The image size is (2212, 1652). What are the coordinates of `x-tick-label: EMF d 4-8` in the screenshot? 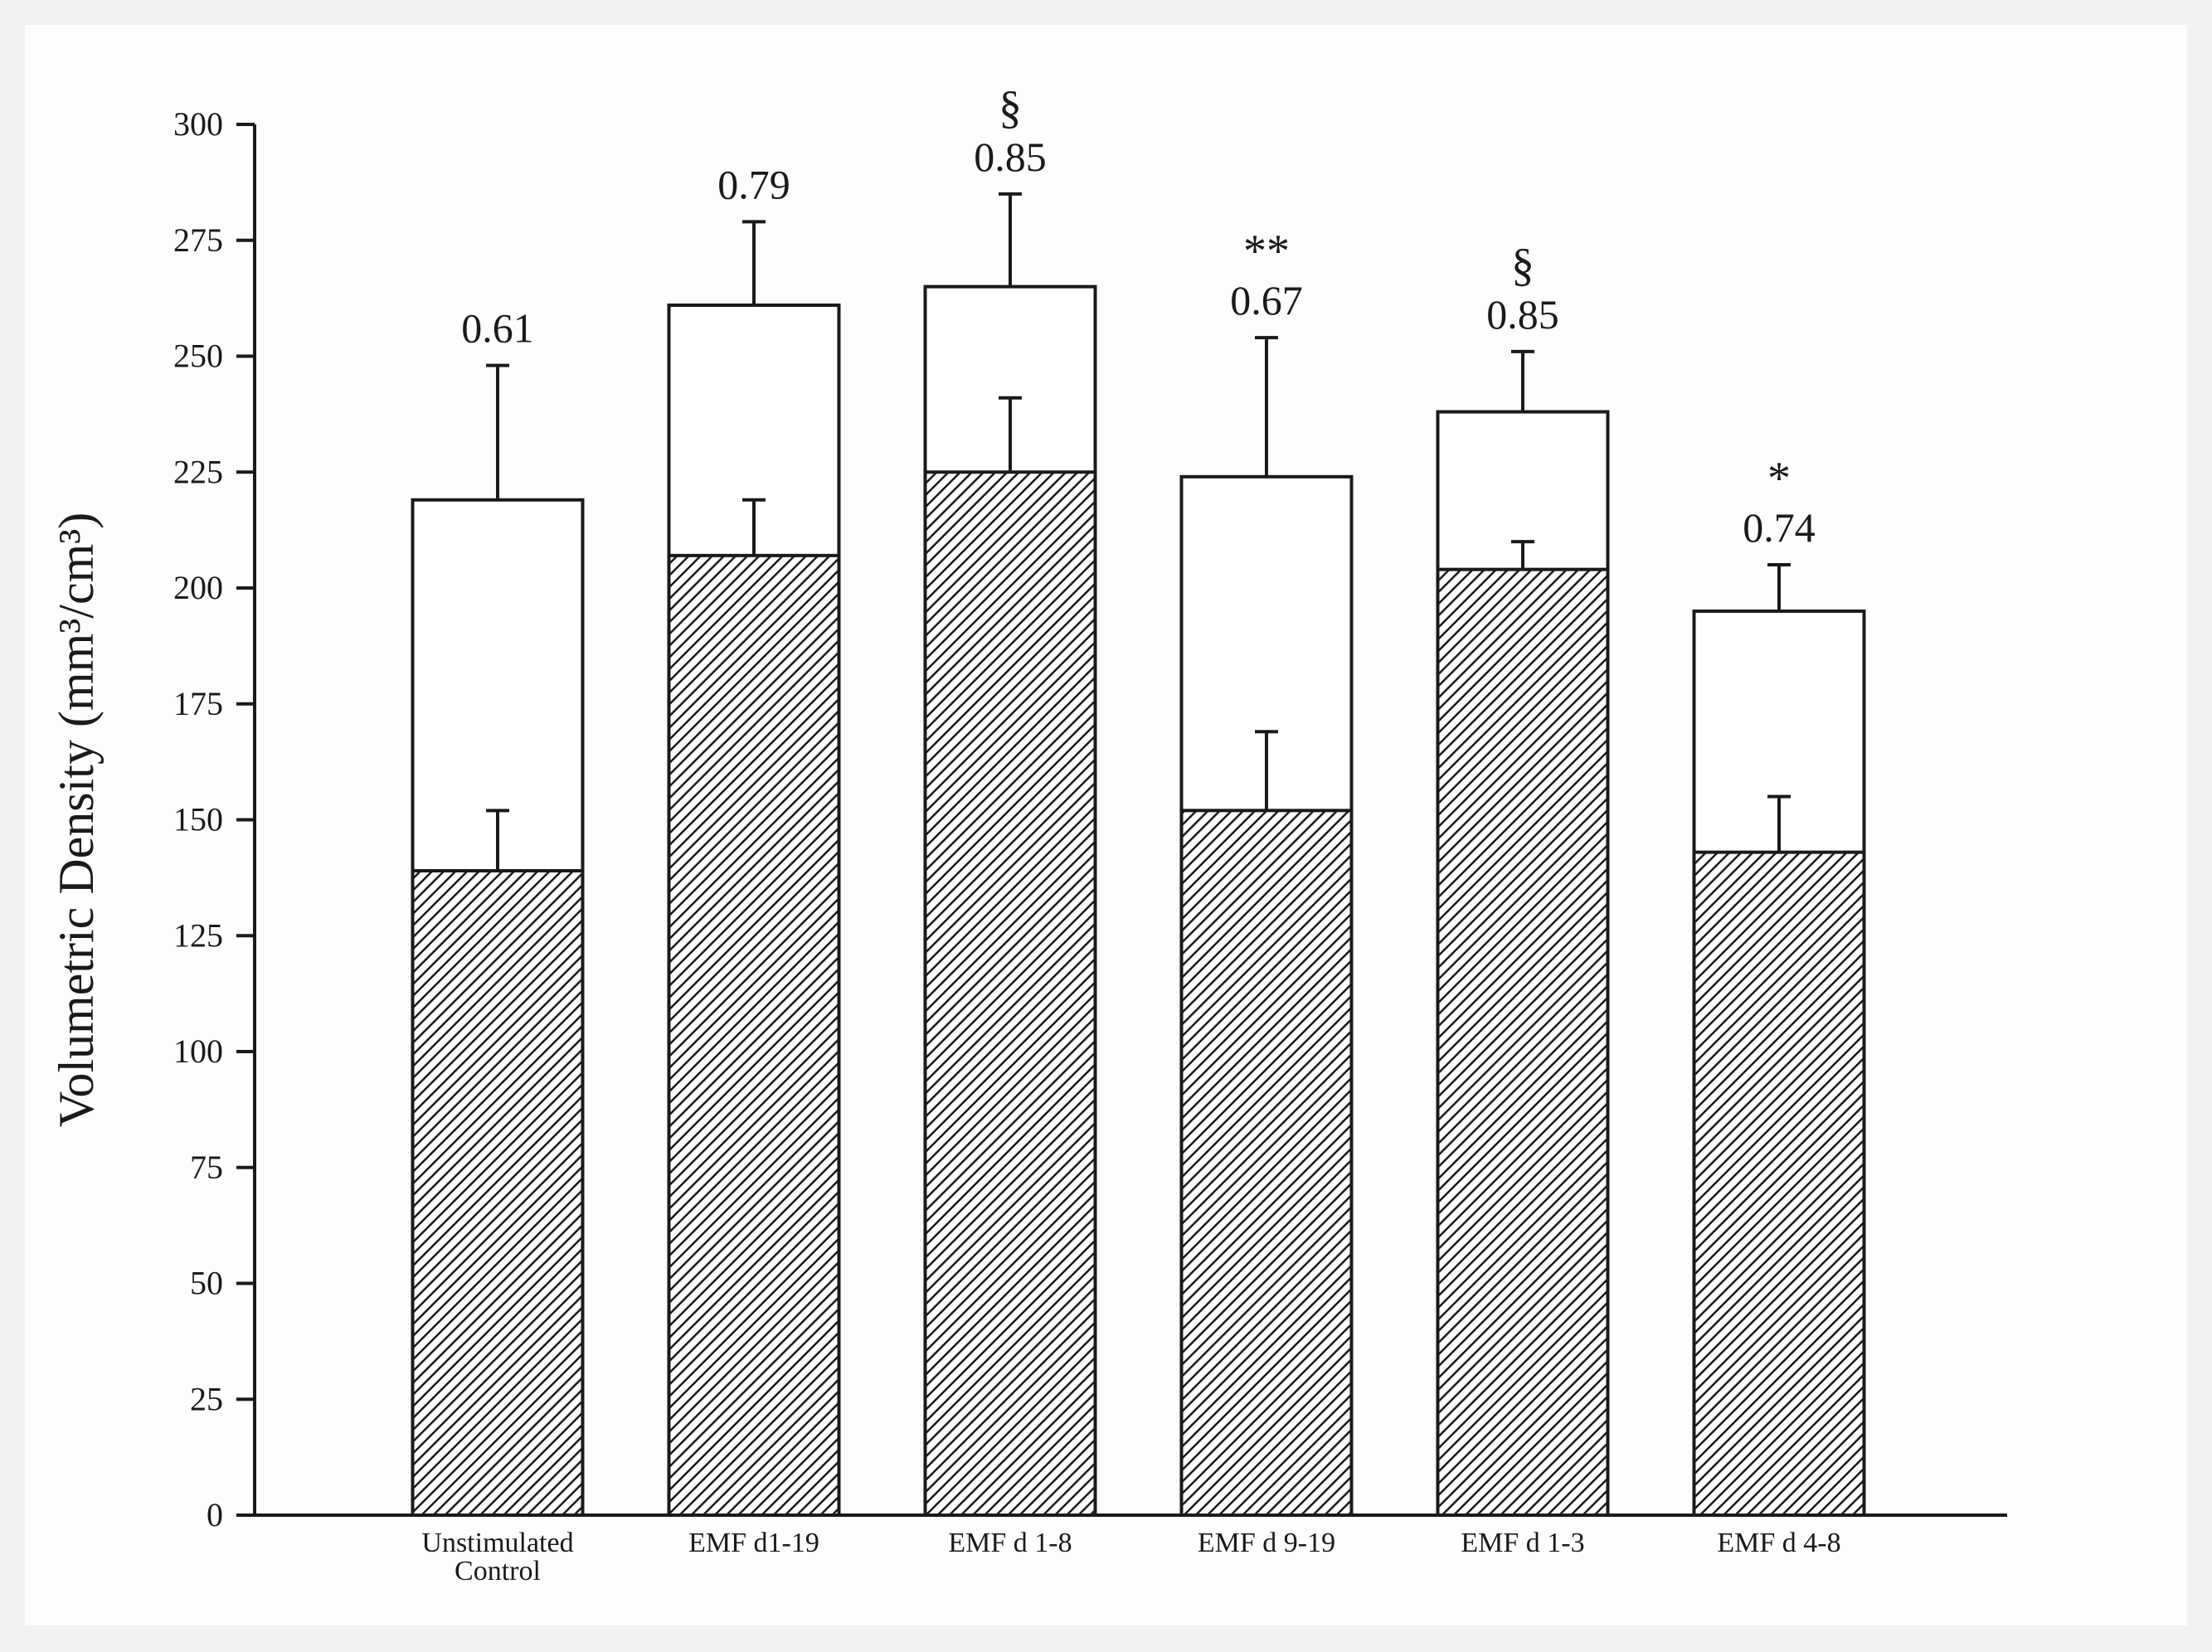 It's located at (1779, 1543).